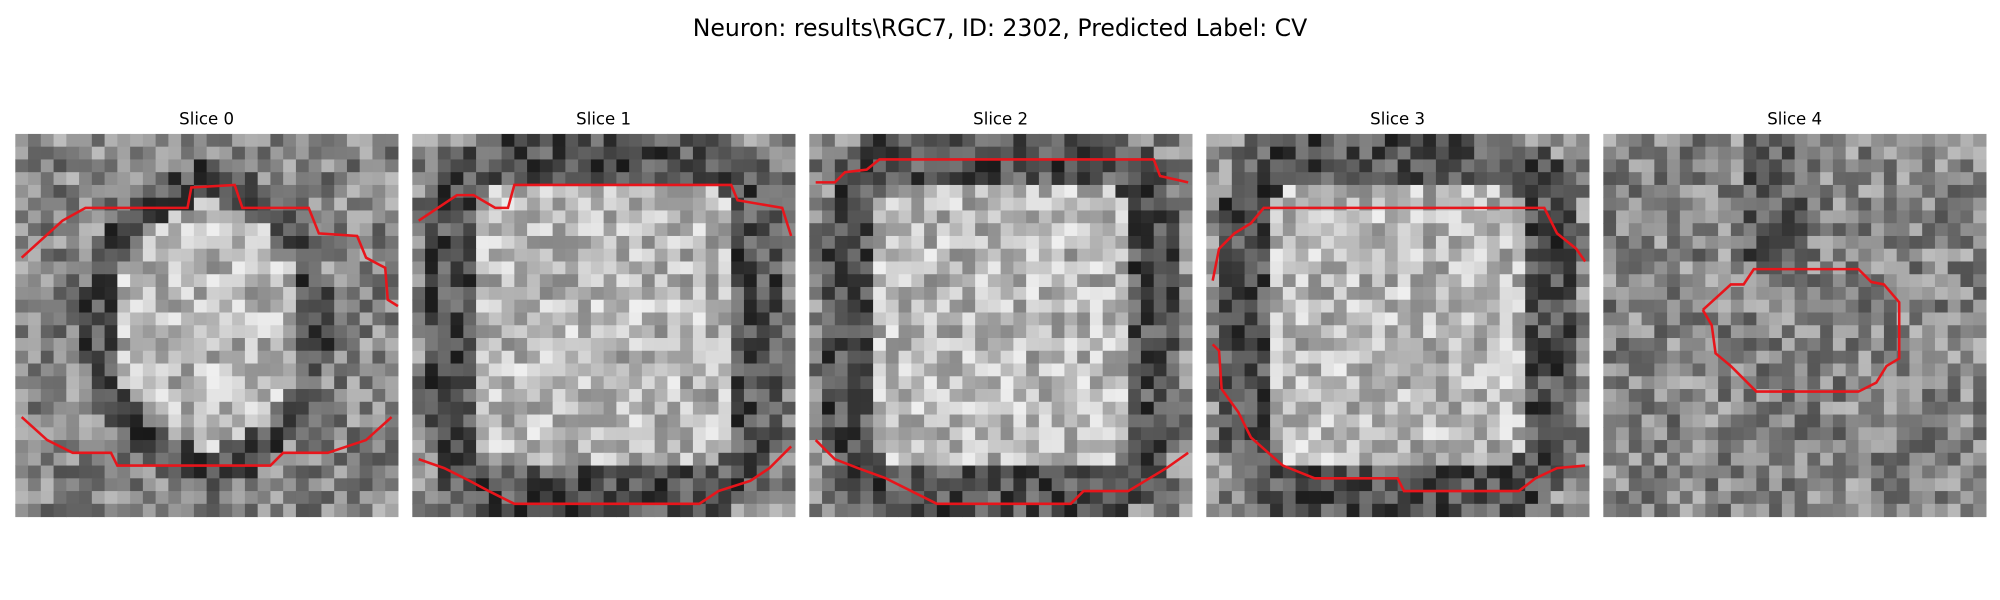 This screenshot has height=600, width=2000. Describe the element at coordinates (1000, 118) in the screenshot. I see `panel-title: Slice 2` at that location.